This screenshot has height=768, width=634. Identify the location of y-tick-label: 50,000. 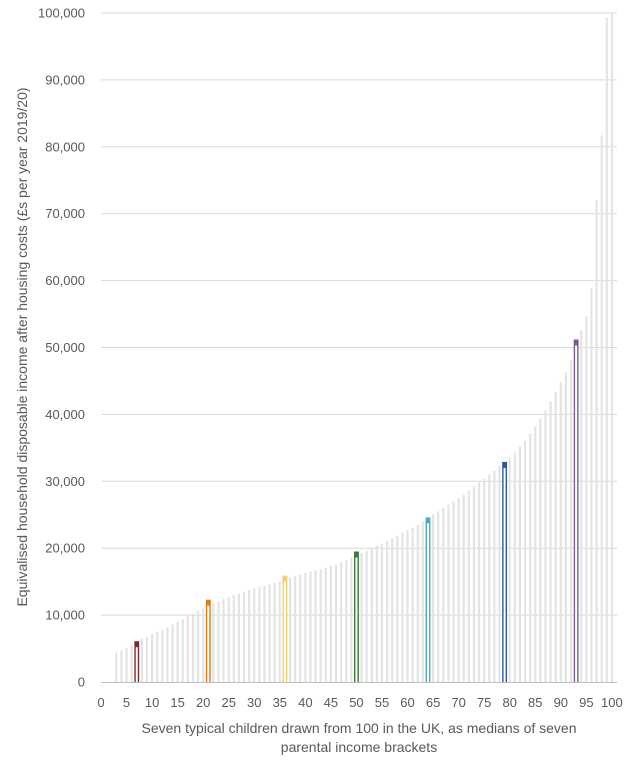
(65, 347).